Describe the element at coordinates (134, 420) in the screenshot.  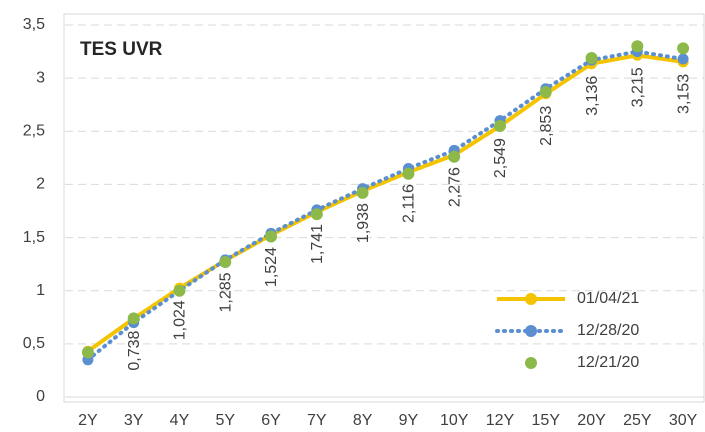
I see `x-tick-label: 3Y` at that location.